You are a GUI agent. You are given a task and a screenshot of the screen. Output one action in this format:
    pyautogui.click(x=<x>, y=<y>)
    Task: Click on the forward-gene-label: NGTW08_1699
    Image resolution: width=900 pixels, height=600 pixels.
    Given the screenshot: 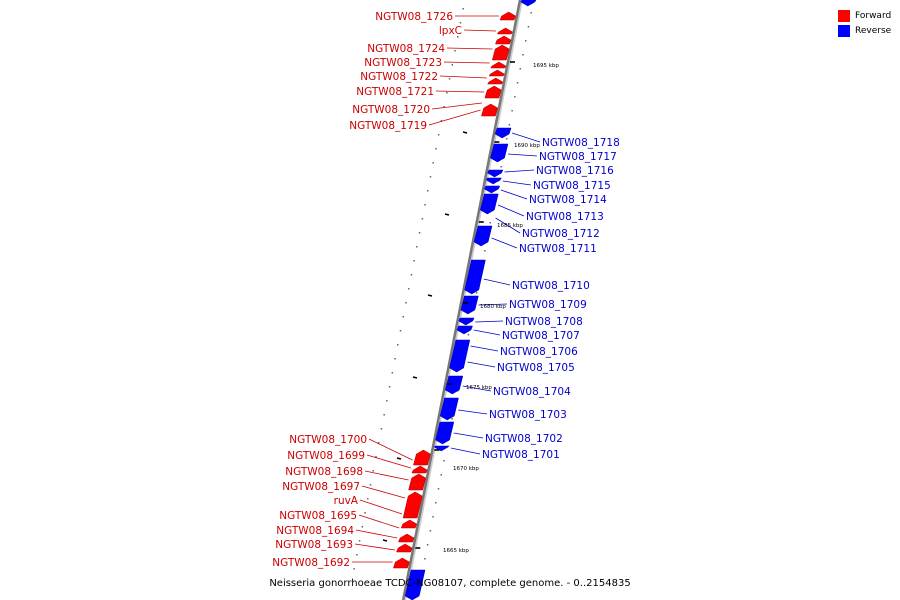 What is the action you would take?
    pyautogui.click(x=326, y=456)
    